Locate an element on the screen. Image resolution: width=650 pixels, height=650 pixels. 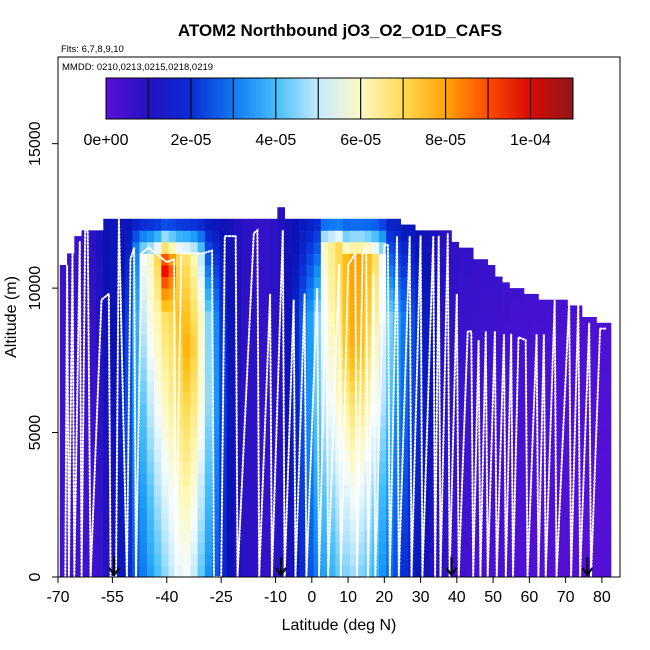
x-tick-label: 80 is located at coordinates (602, 597).